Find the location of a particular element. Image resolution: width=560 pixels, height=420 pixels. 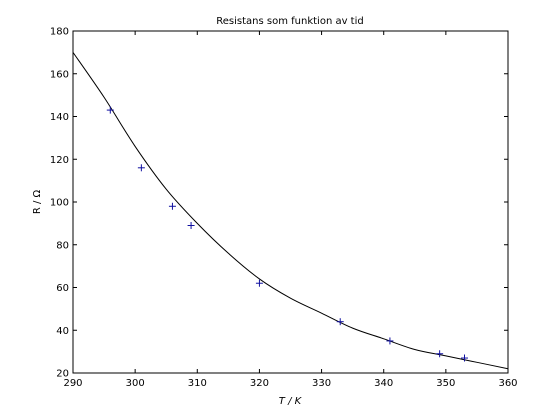

y-tick-label: 80 is located at coordinates (62, 245).